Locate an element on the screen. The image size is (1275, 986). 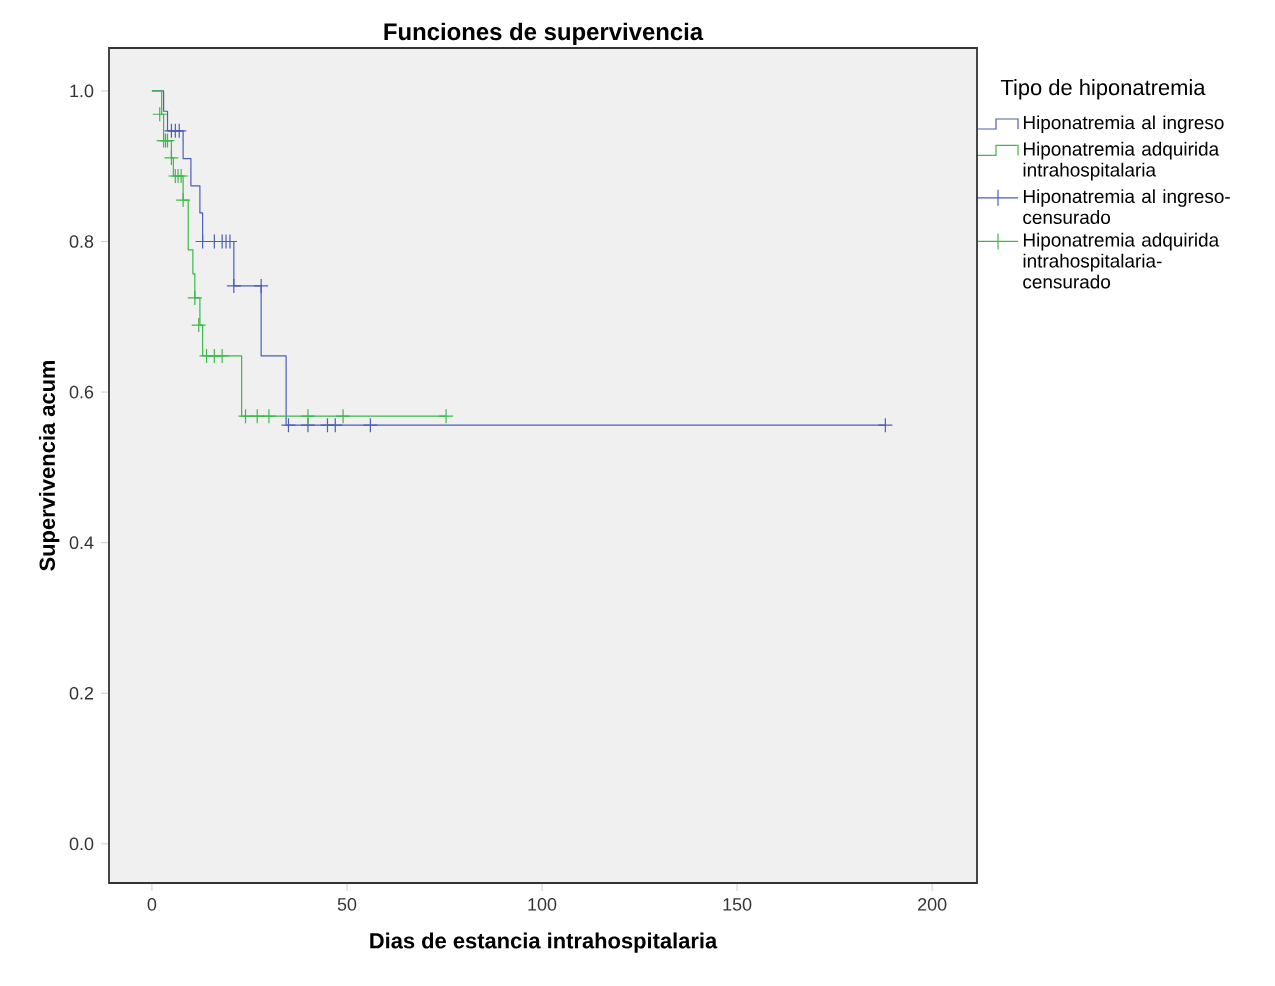
x-tick-label: 200 is located at coordinates (932, 904).